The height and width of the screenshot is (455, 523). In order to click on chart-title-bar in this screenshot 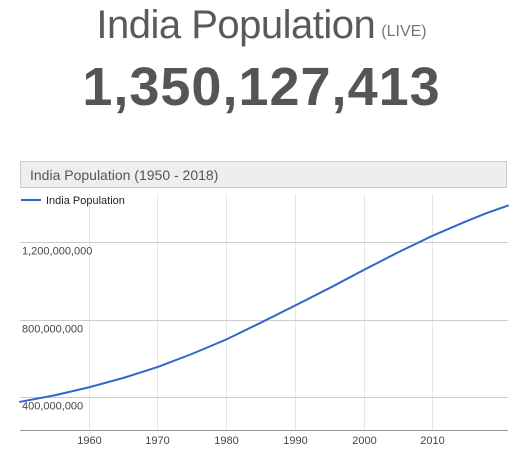, I will do `click(263, 174)`.